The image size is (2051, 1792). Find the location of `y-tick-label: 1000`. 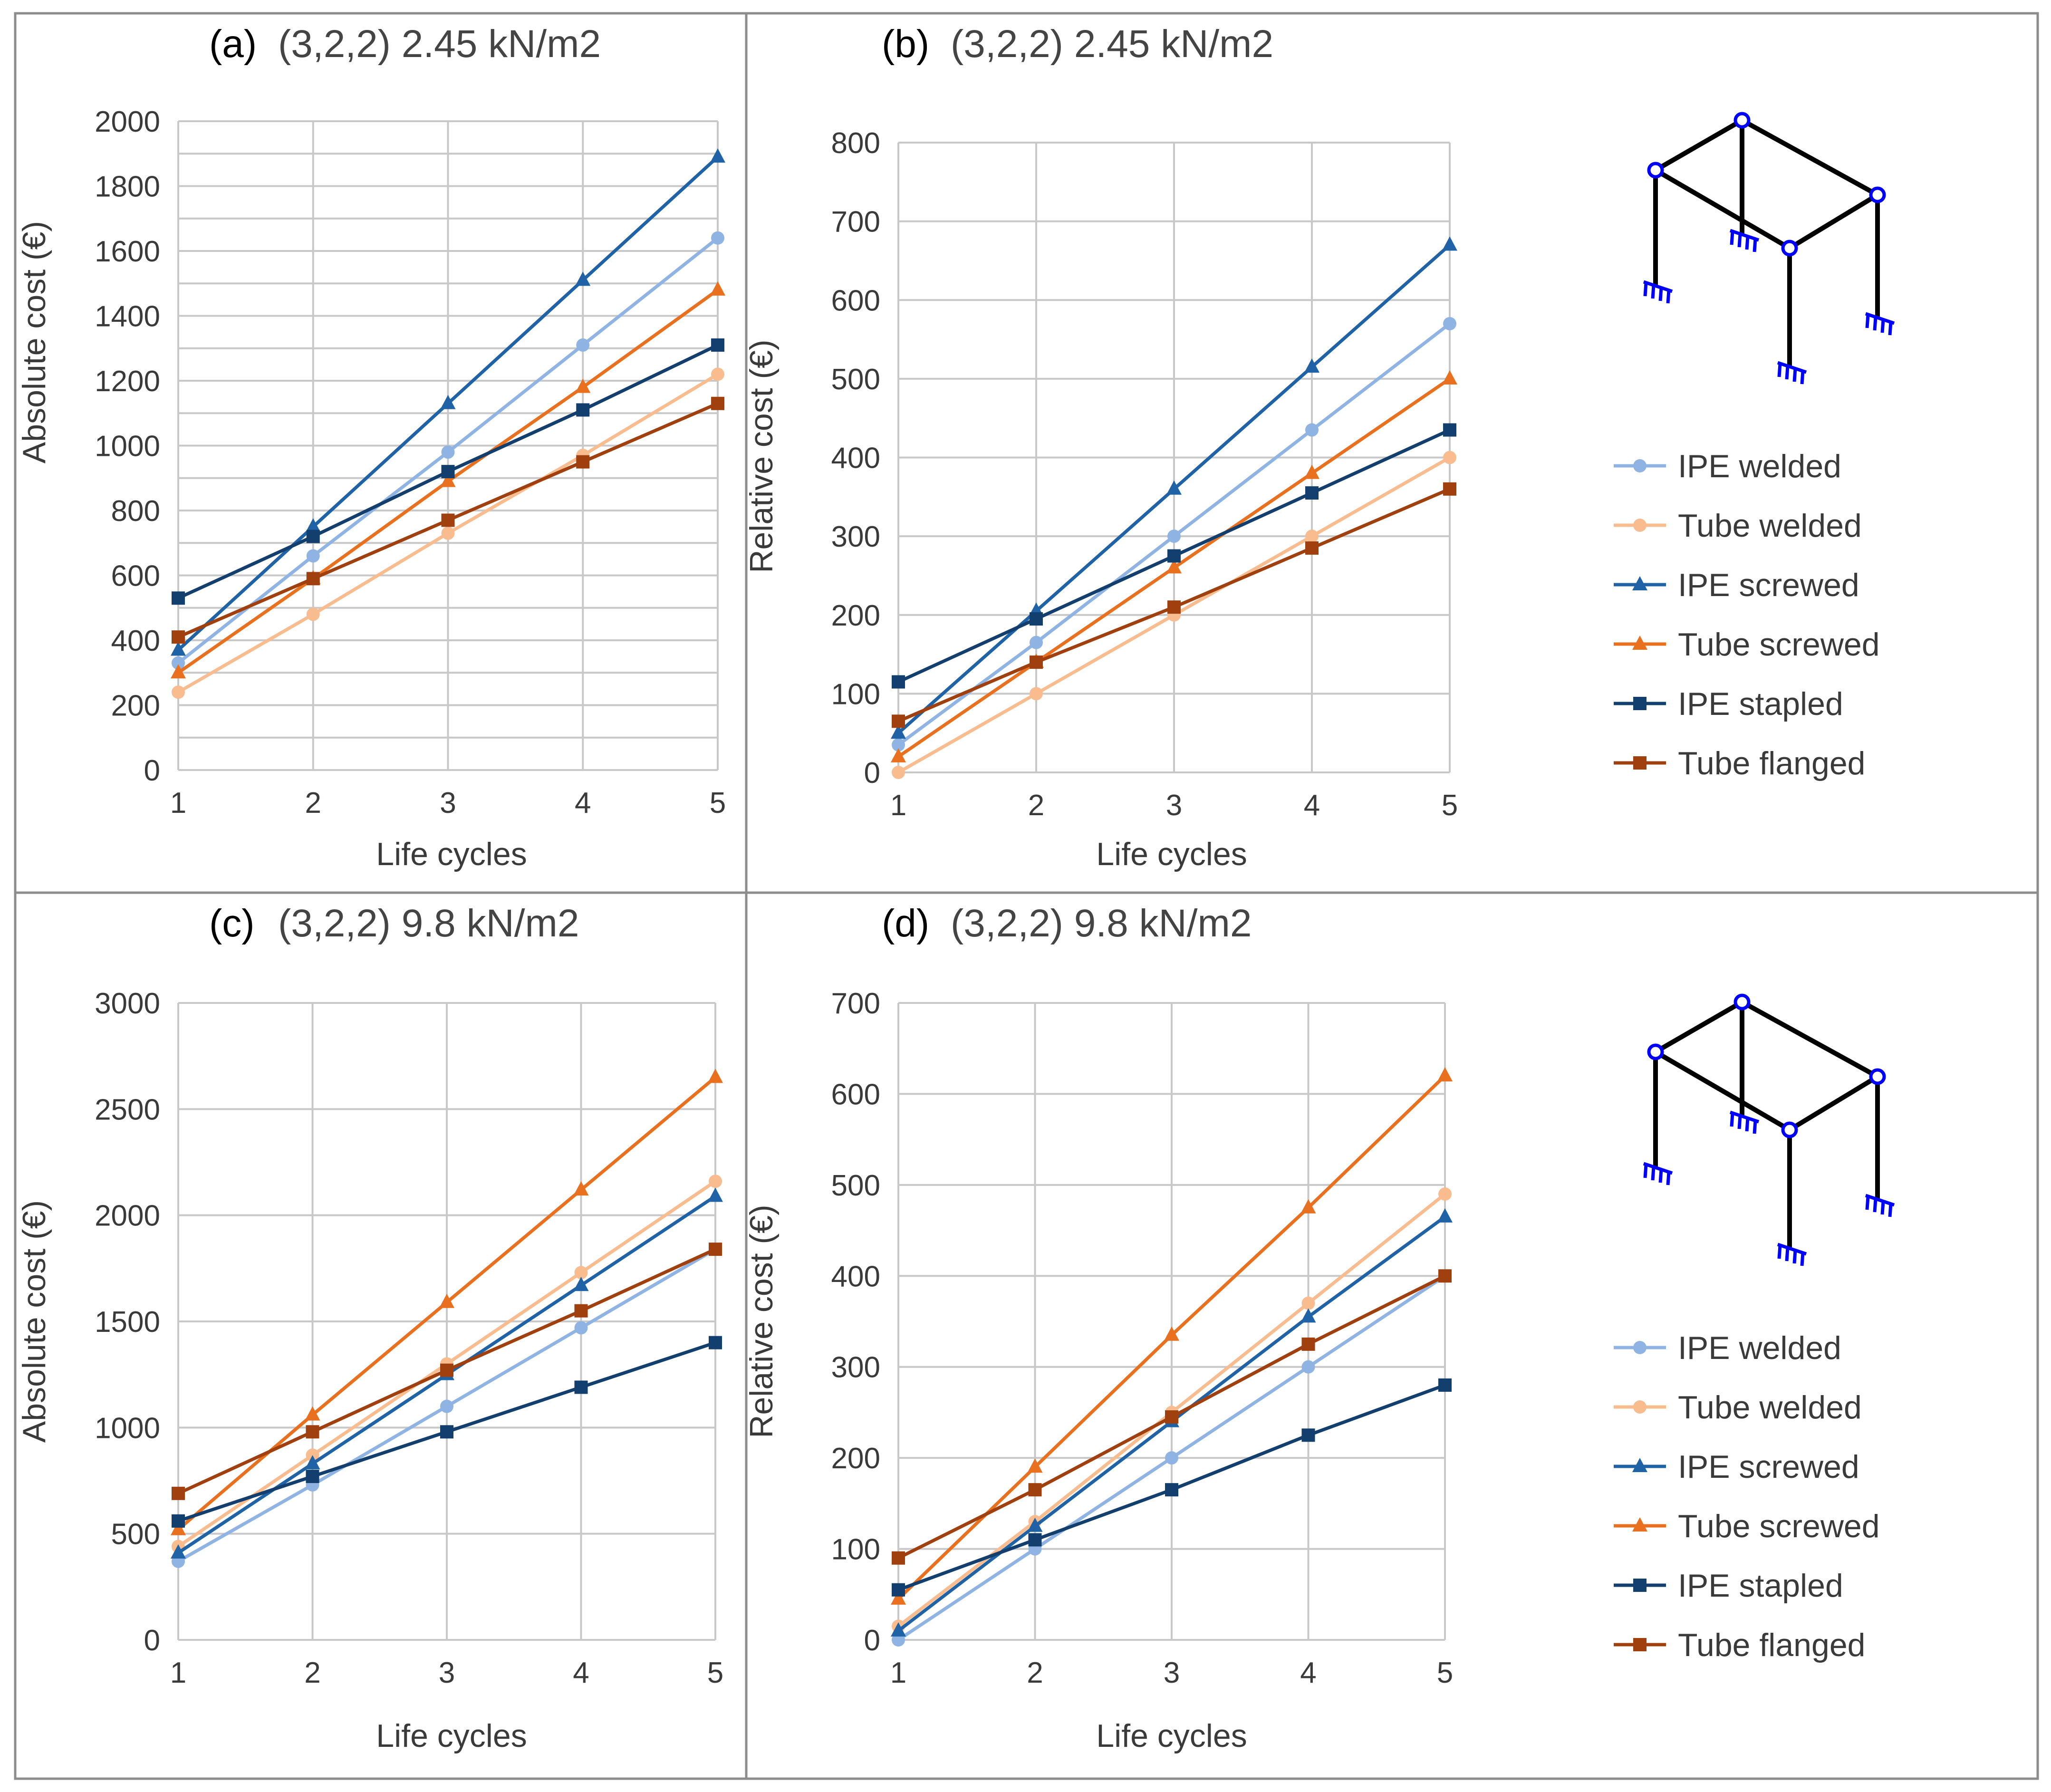

y-tick-label: 1000 is located at coordinates (127, 446).